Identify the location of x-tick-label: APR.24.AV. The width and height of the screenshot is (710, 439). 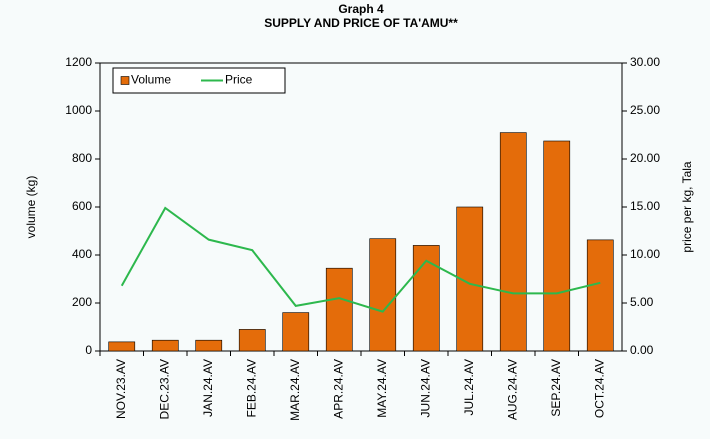
(338, 389).